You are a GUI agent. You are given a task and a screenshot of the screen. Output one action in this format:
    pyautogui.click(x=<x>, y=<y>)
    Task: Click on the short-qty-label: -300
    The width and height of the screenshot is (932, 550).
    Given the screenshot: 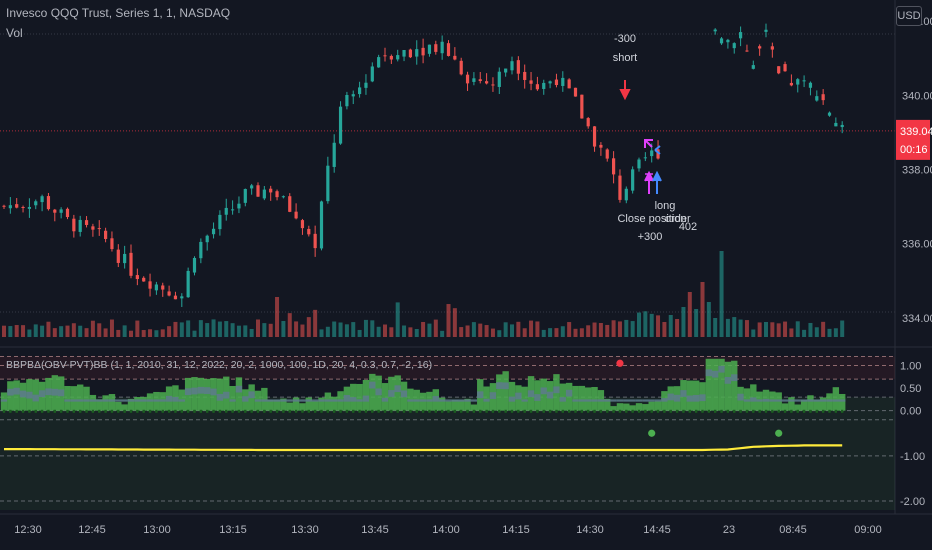 What is the action you would take?
    pyautogui.click(x=625, y=39)
    